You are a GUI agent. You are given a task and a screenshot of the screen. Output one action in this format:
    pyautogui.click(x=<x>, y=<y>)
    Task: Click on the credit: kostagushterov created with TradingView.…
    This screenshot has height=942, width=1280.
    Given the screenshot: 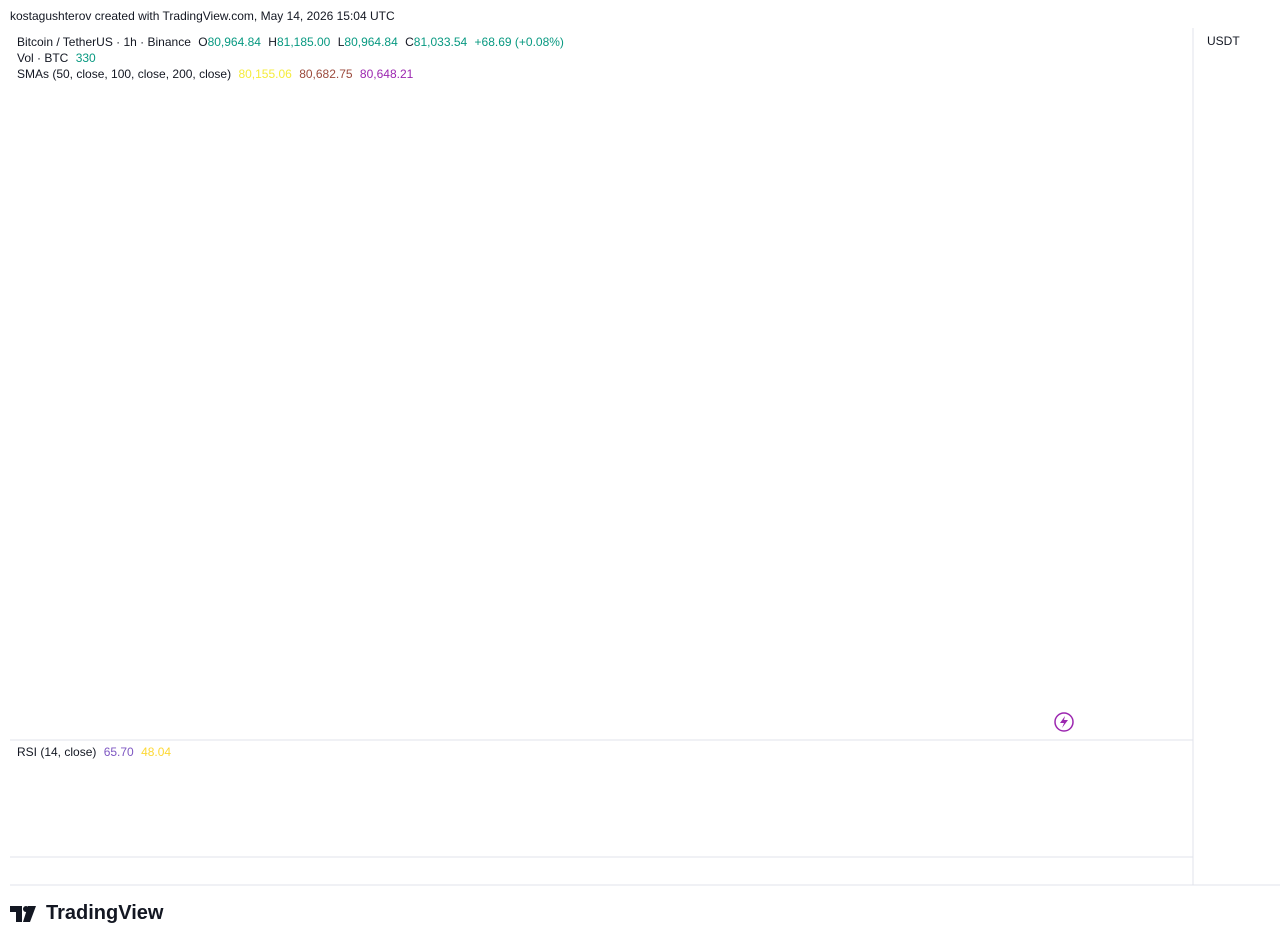 What is the action you would take?
    pyautogui.click(x=202, y=16)
    